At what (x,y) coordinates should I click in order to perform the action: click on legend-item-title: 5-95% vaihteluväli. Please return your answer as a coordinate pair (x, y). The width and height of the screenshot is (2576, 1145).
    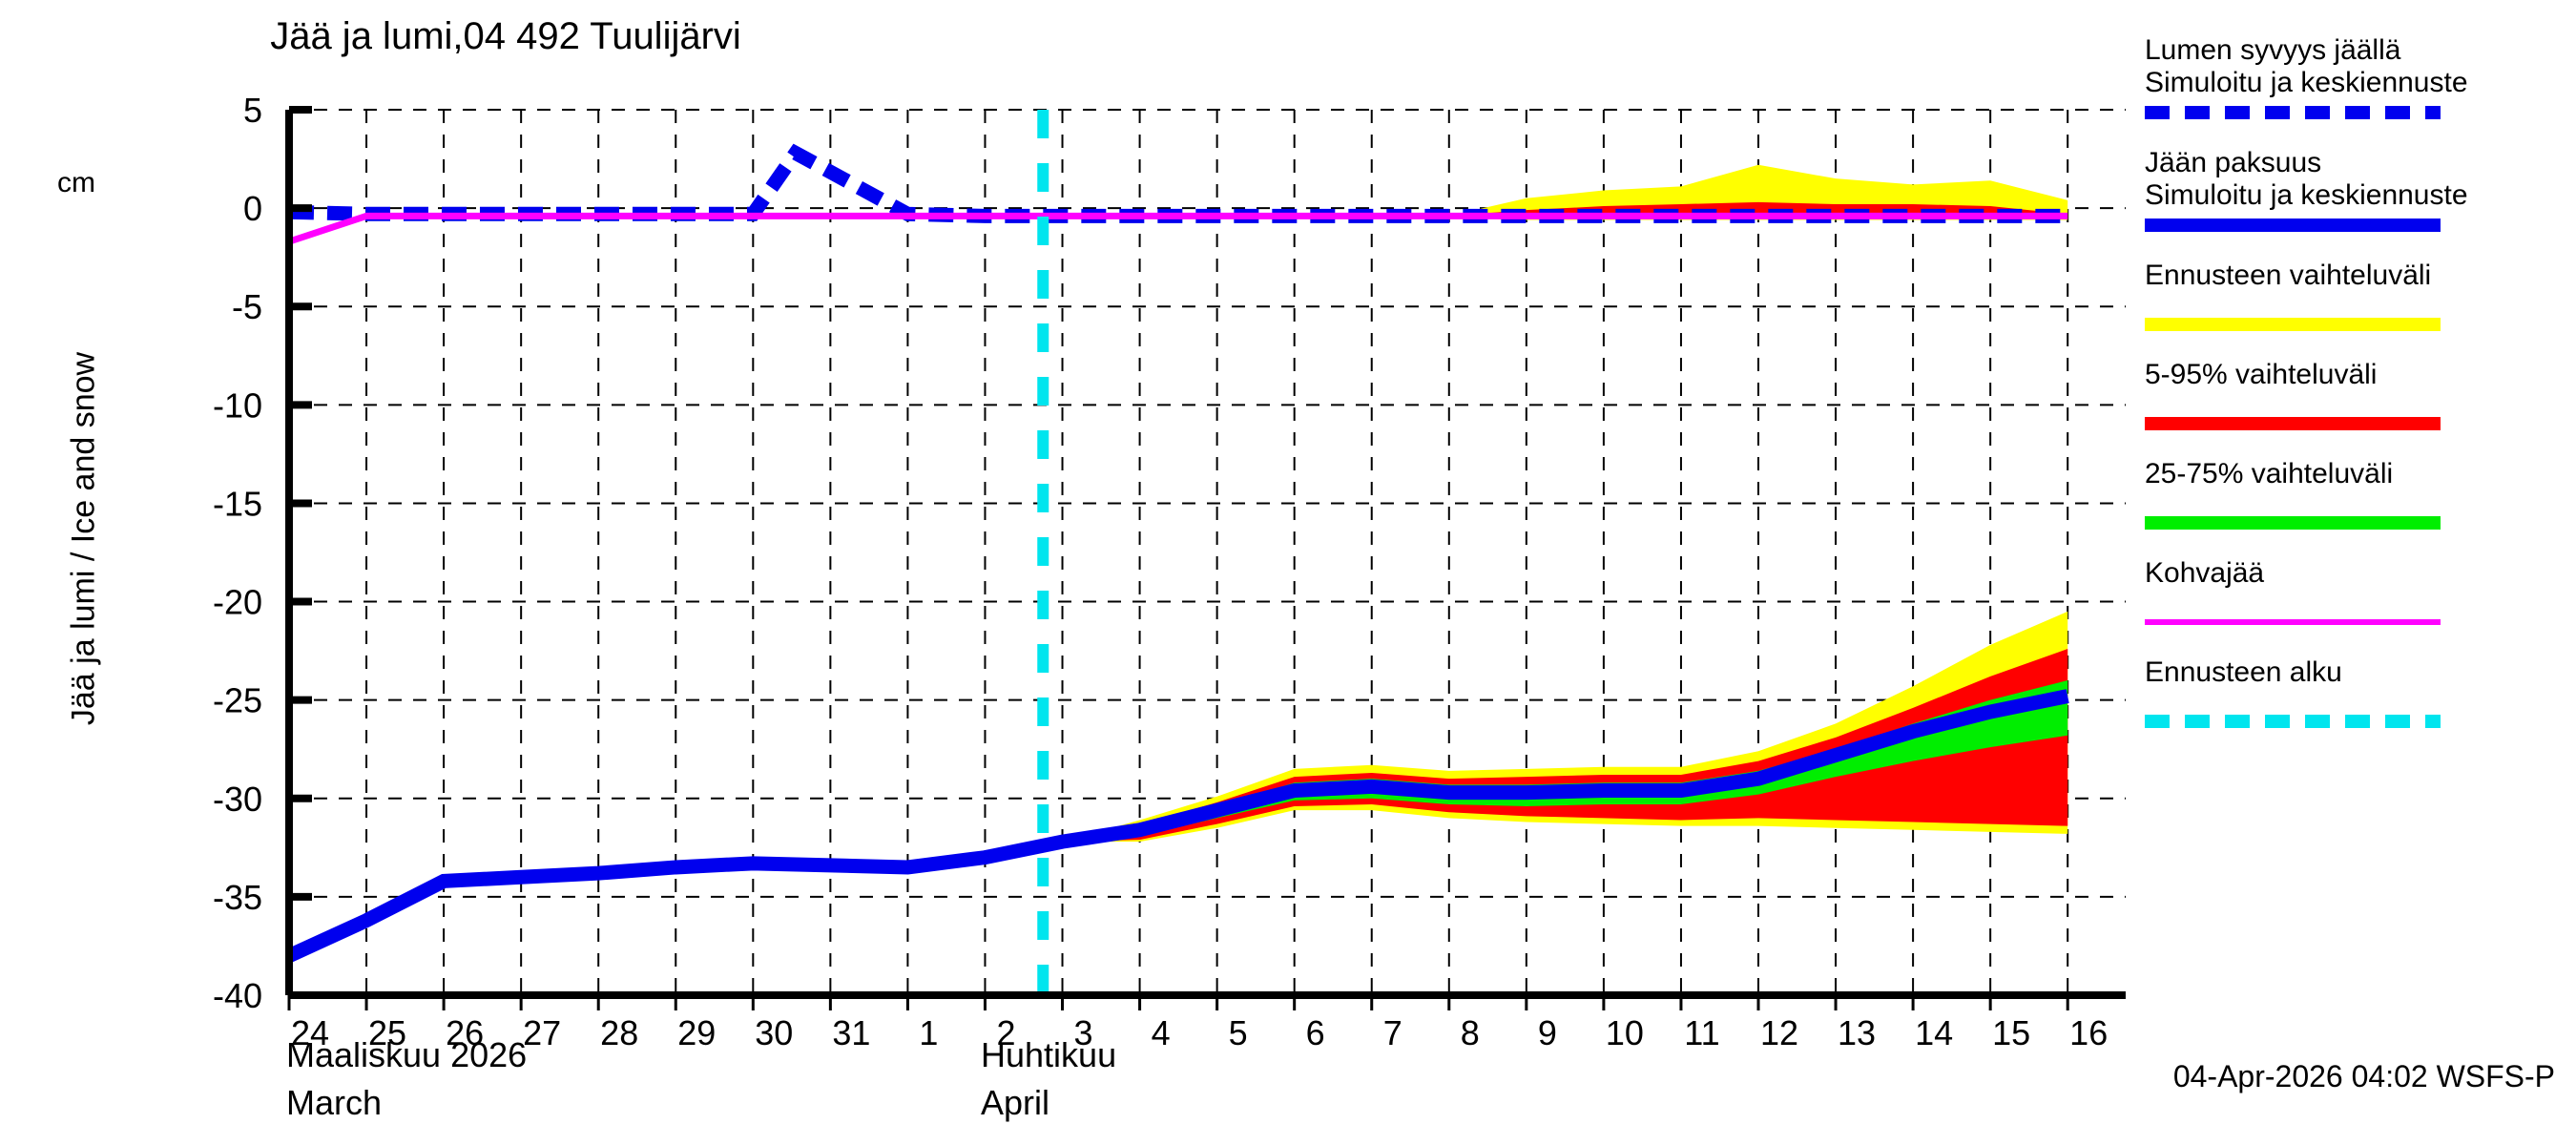
    Looking at the image, I should click on (2261, 375).